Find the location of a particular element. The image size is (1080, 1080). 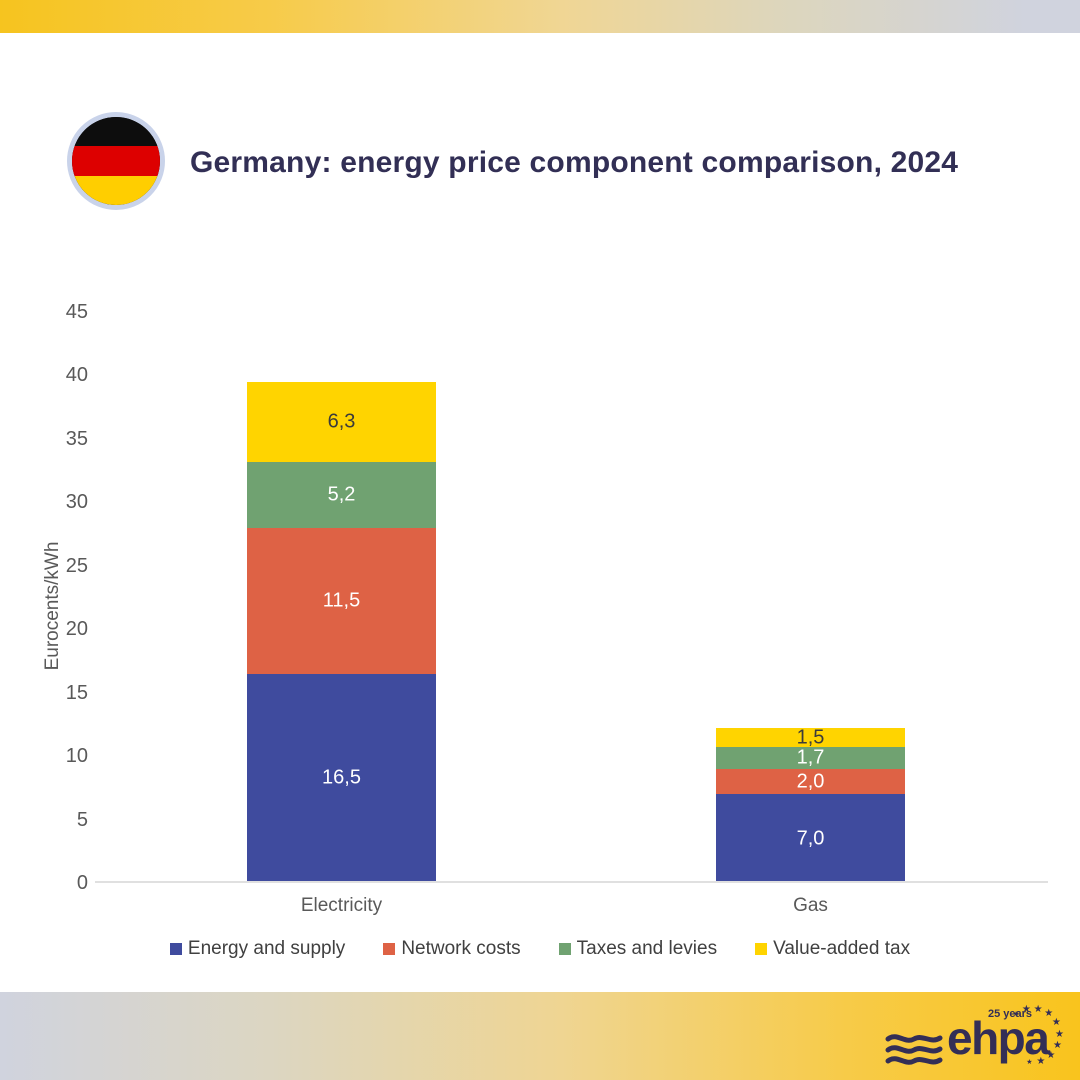

segment-value-label: 11,5 is located at coordinates (341, 600).